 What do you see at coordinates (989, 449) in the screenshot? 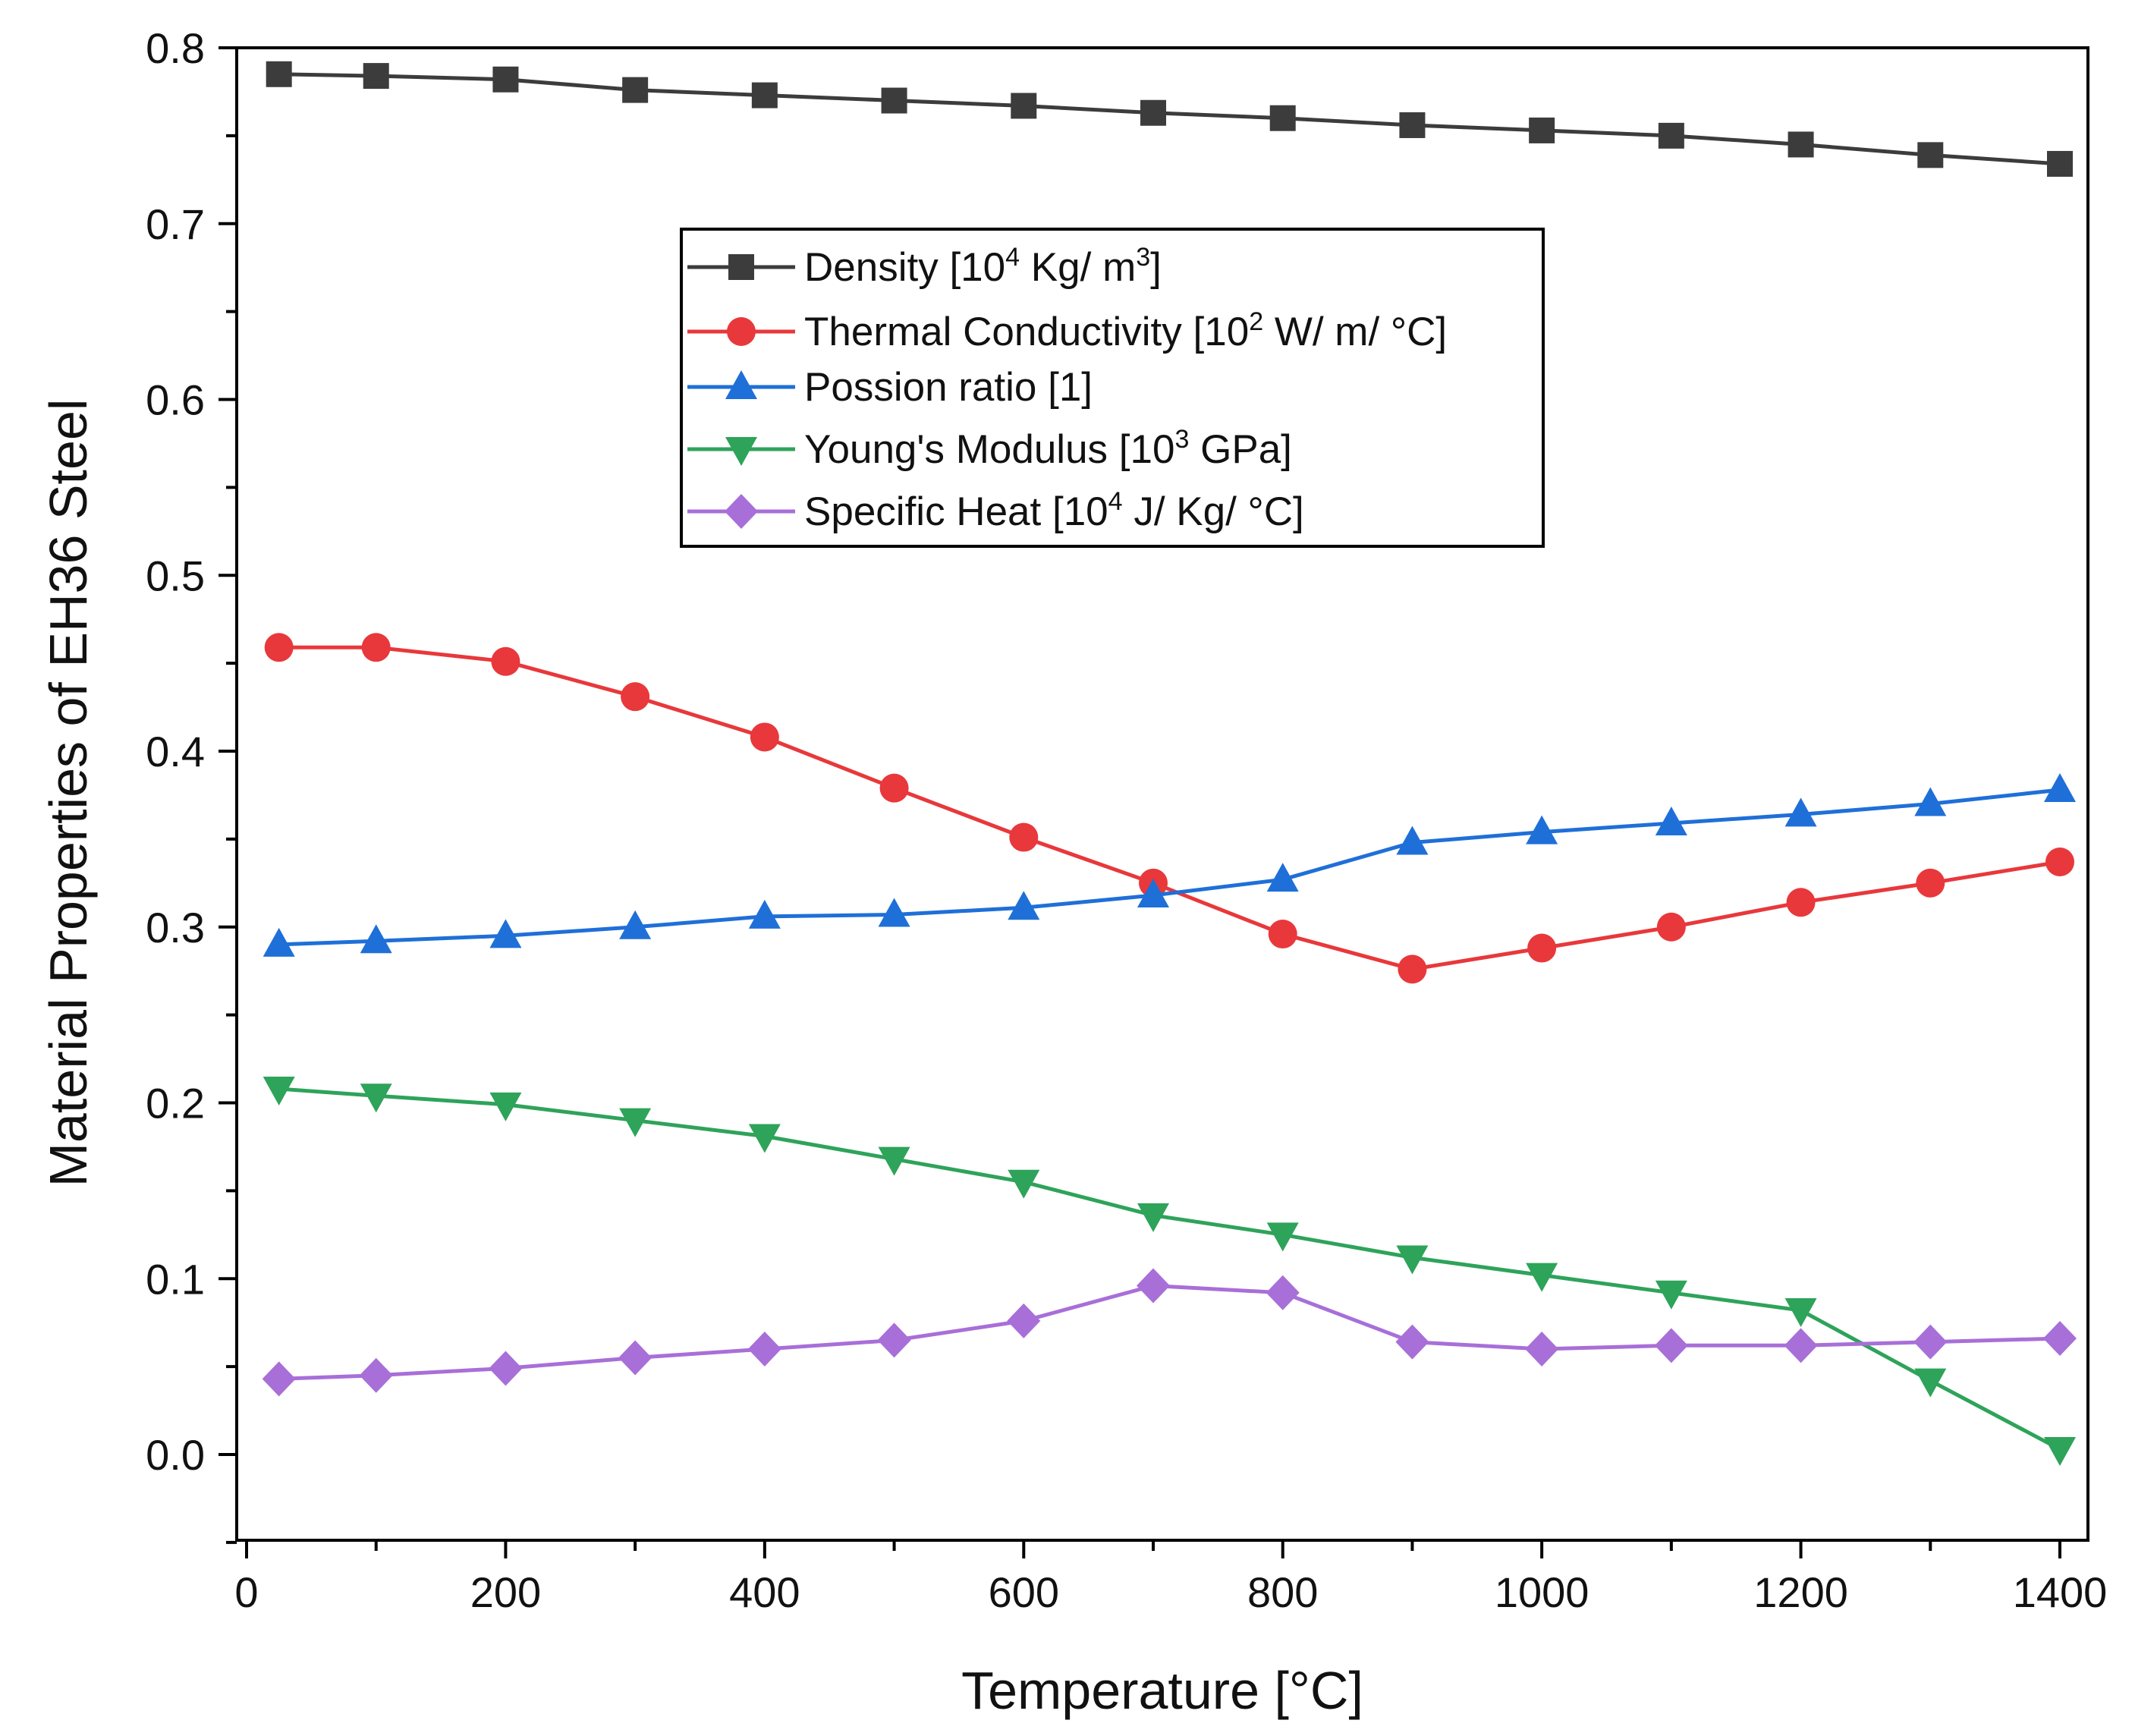
I see `legend-label-part: Young's Modulus [10` at bounding box center [989, 449].